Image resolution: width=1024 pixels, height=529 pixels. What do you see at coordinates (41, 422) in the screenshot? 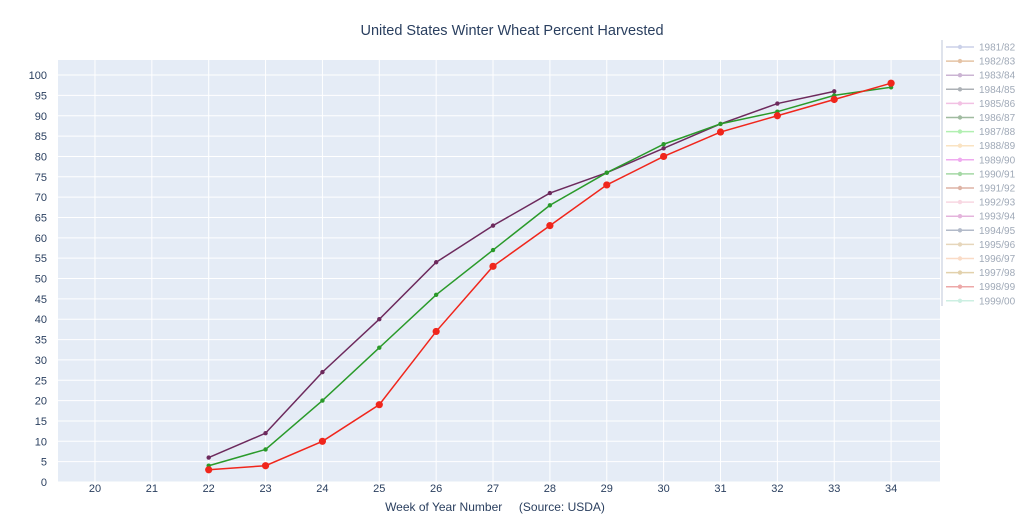
I see `y-tick-label: 15` at bounding box center [41, 422].